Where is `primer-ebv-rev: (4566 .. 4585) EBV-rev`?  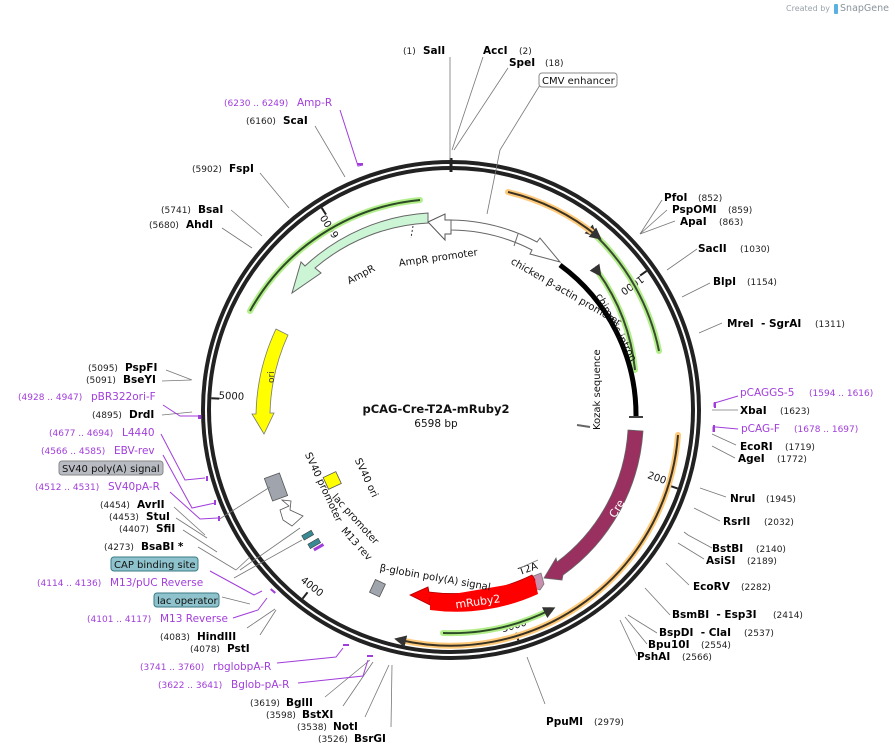
primer-ebv-rev: (4566 .. 4585) EBV-rev is located at coordinates (98, 451).